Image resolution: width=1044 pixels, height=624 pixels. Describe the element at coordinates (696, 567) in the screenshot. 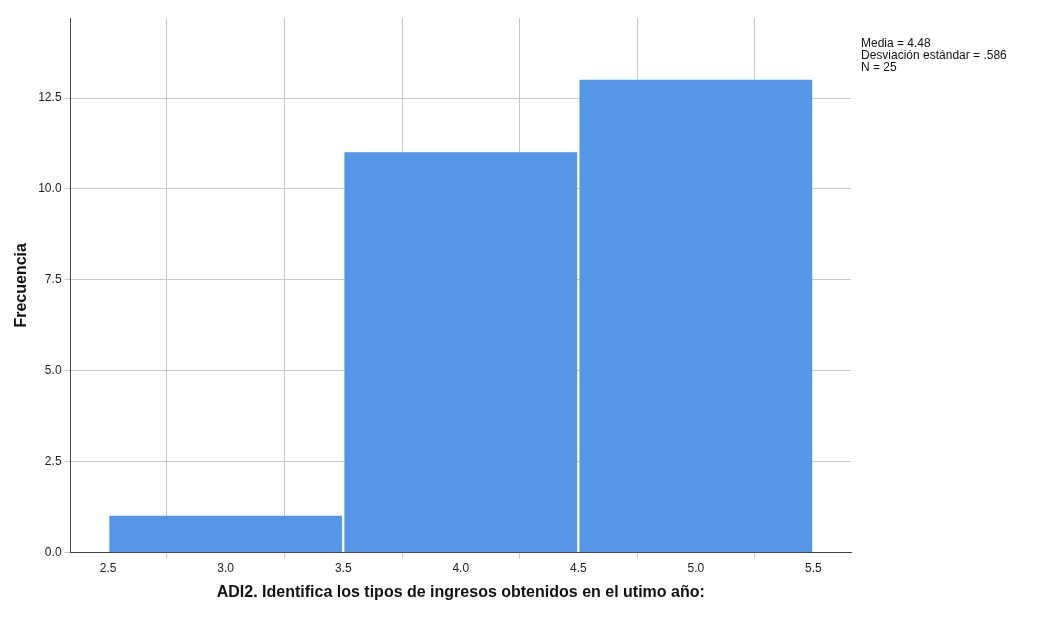

I see `x-tick-label: 5.0` at that location.